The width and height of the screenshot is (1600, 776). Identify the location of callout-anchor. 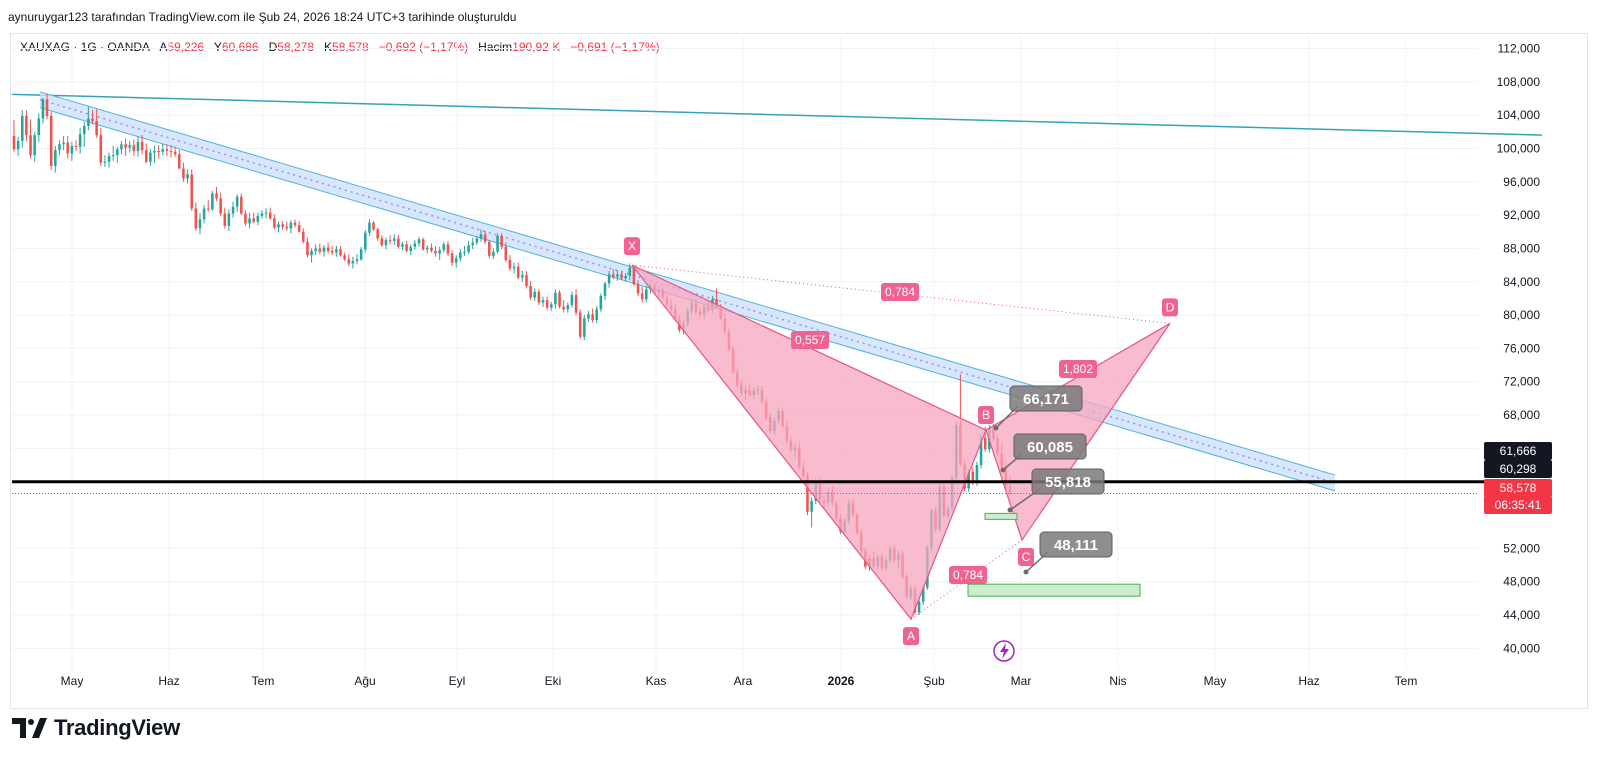
(1003, 470).